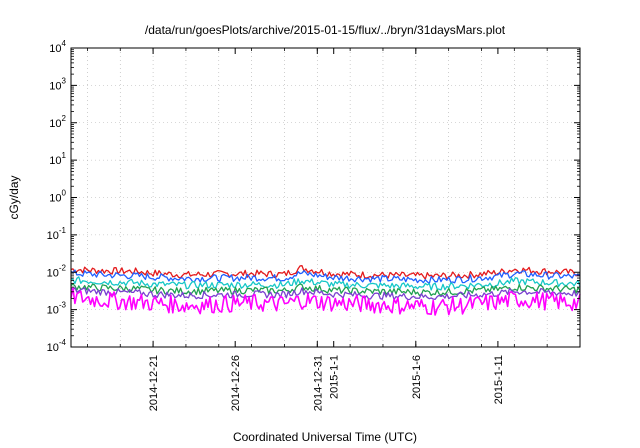  I want to click on y-tick-exponent: -2, so click(63, 267).